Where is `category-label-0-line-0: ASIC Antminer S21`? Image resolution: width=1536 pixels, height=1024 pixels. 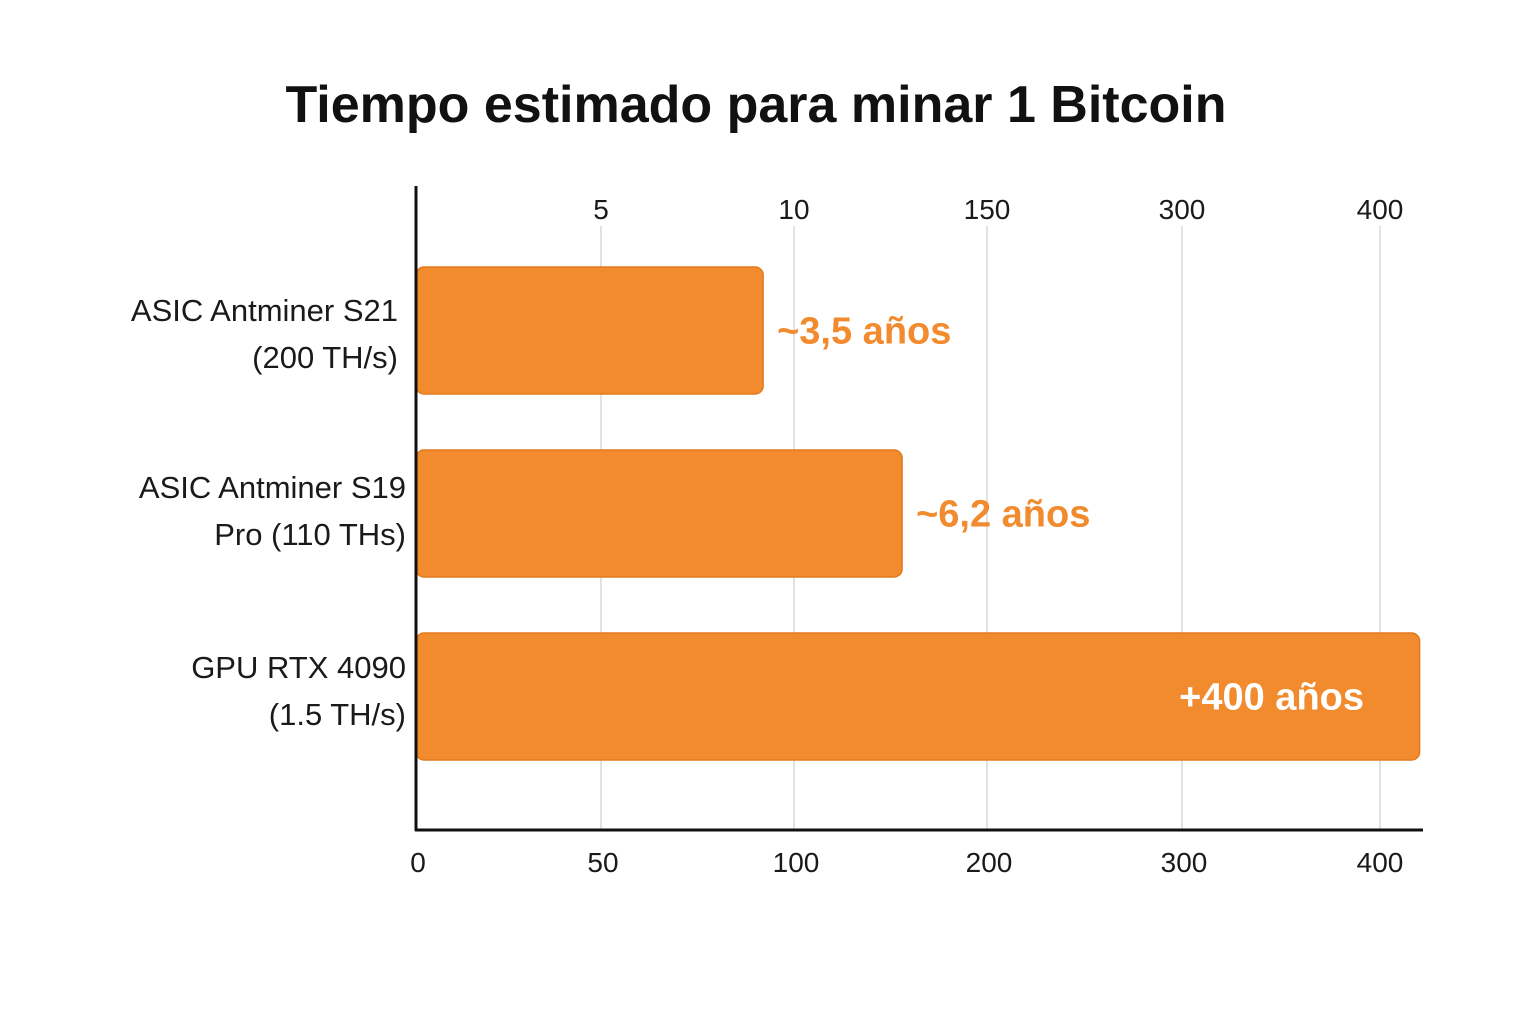
category-label-0-line-0: ASIC Antminer S21 is located at coordinates (264, 310).